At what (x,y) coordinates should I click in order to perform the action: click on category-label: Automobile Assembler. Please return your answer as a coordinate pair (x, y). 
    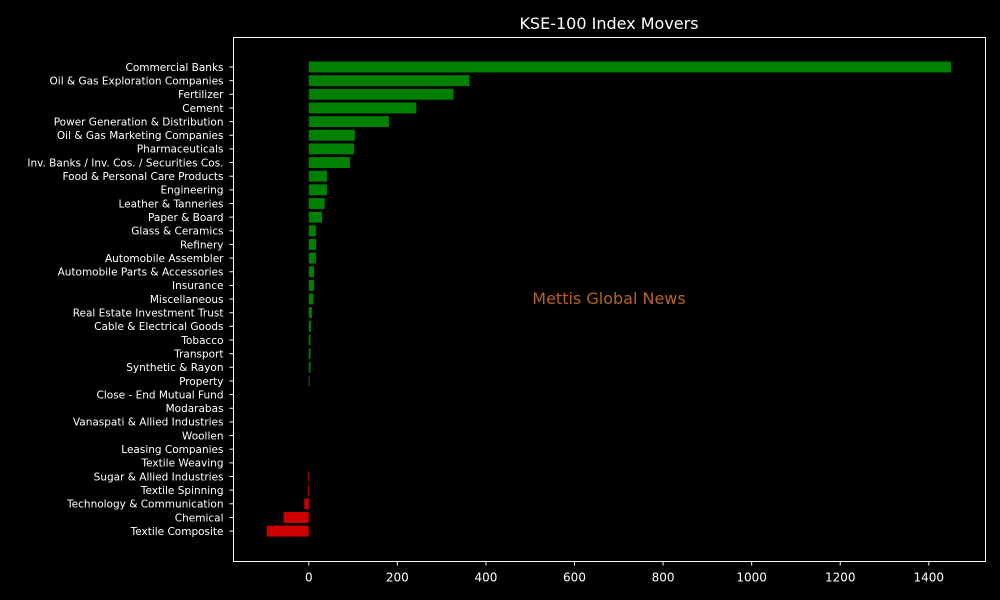
    Looking at the image, I should click on (164, 259).